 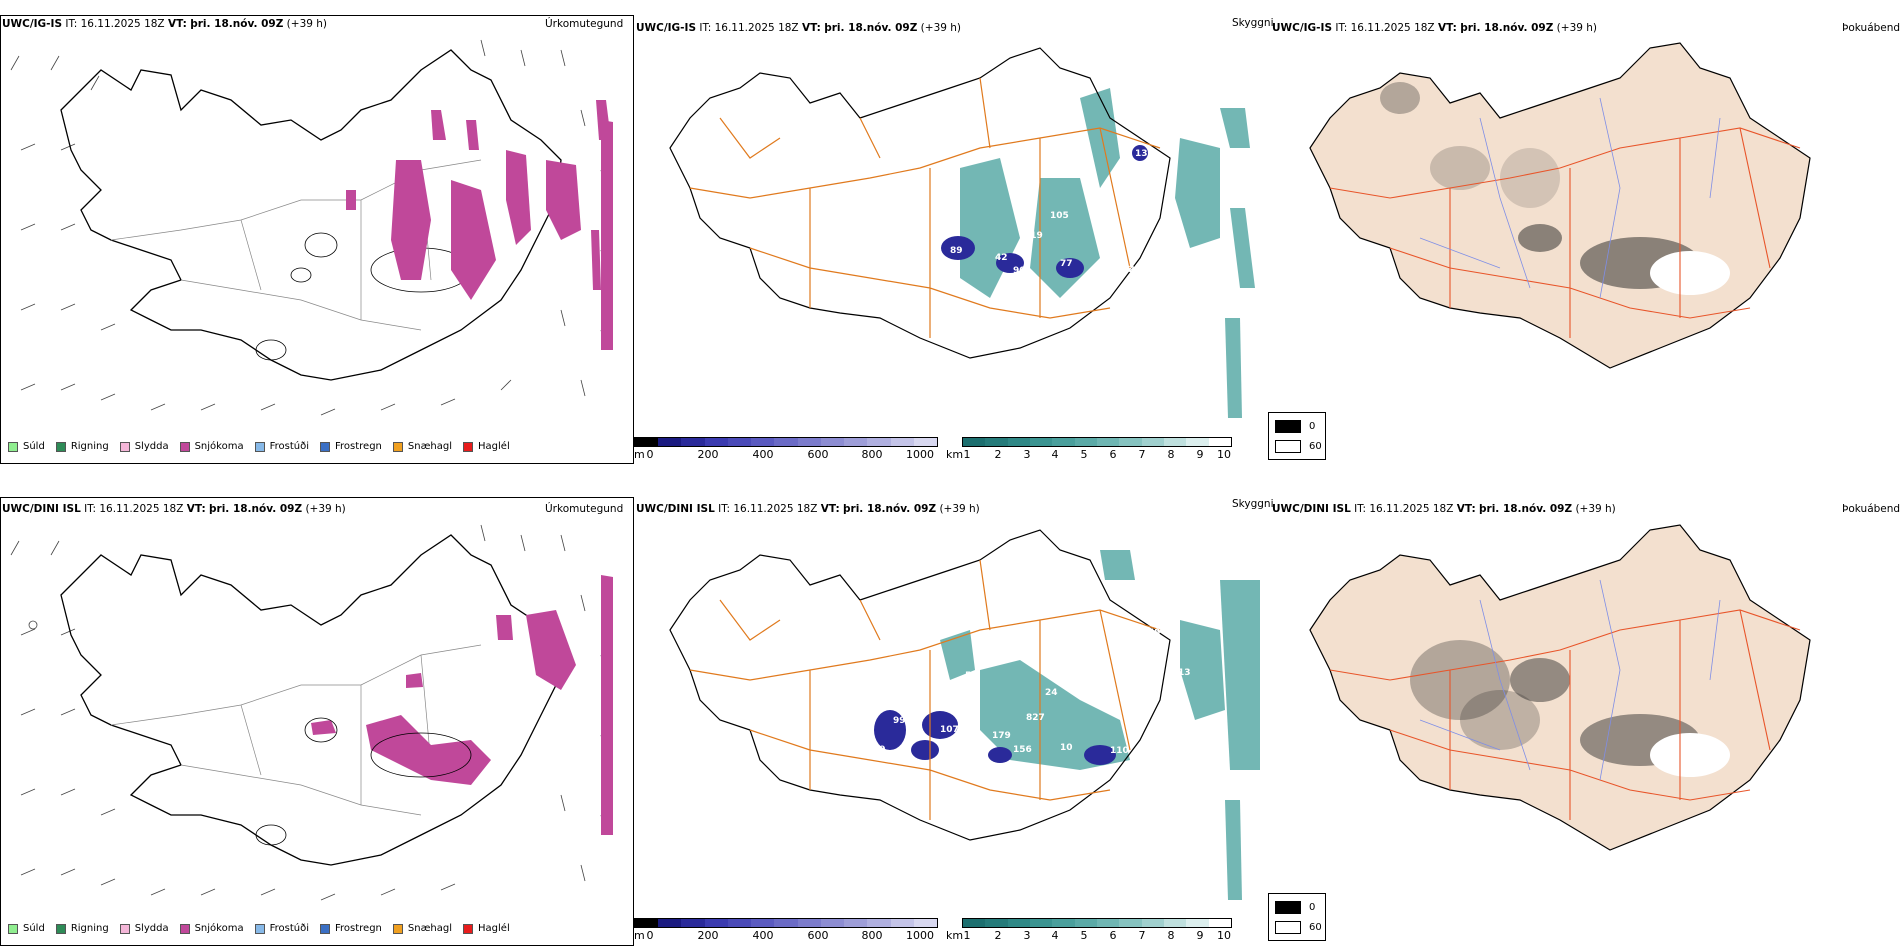 What do you see at coordinates (1022, 750) in the screenshot?
I see `value-label: 156` at bounding box center [1022, 750].